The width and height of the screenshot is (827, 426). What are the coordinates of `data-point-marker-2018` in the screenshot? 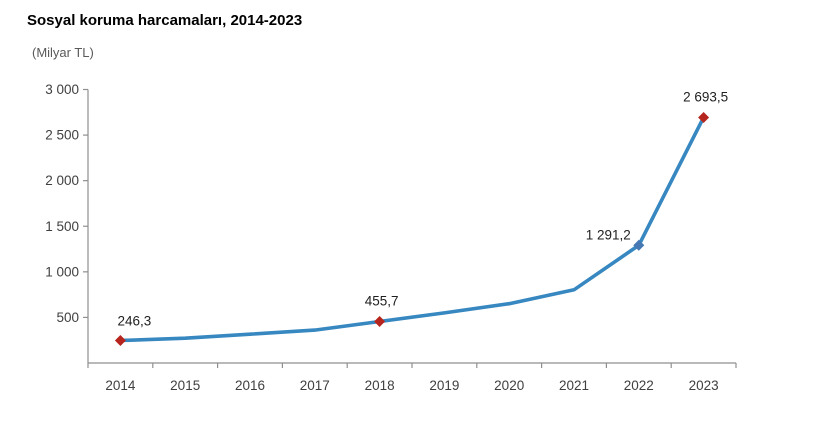 It's located at (380, 321).